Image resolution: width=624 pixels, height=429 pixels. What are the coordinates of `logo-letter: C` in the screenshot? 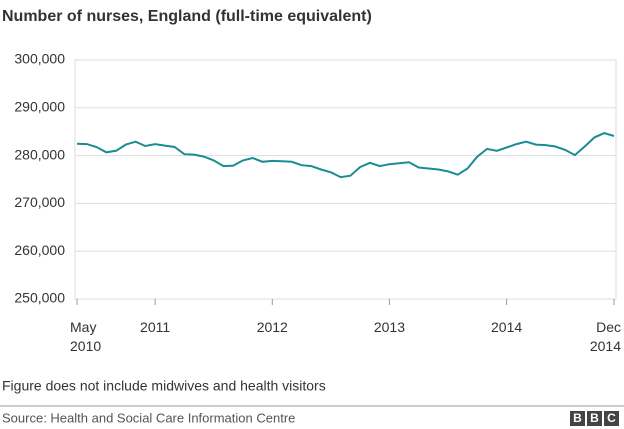 It's located at (611, 418).